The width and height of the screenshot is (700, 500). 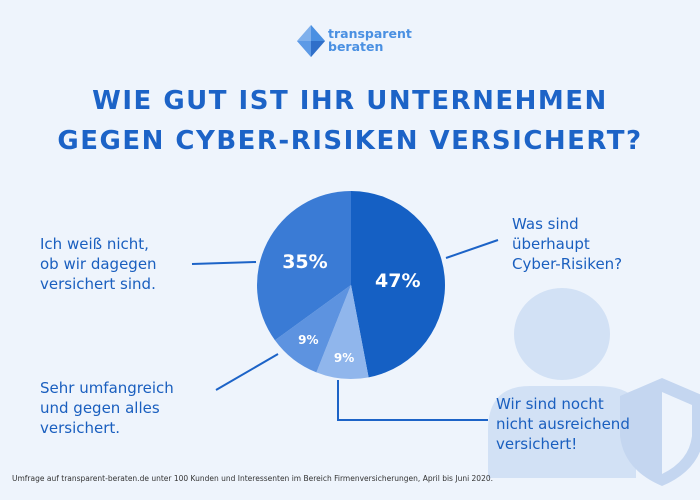 I want to click on headline-line2: GEGEN CYBER-RISIKEN VERSICHERT?, so click(x=350, y=141).